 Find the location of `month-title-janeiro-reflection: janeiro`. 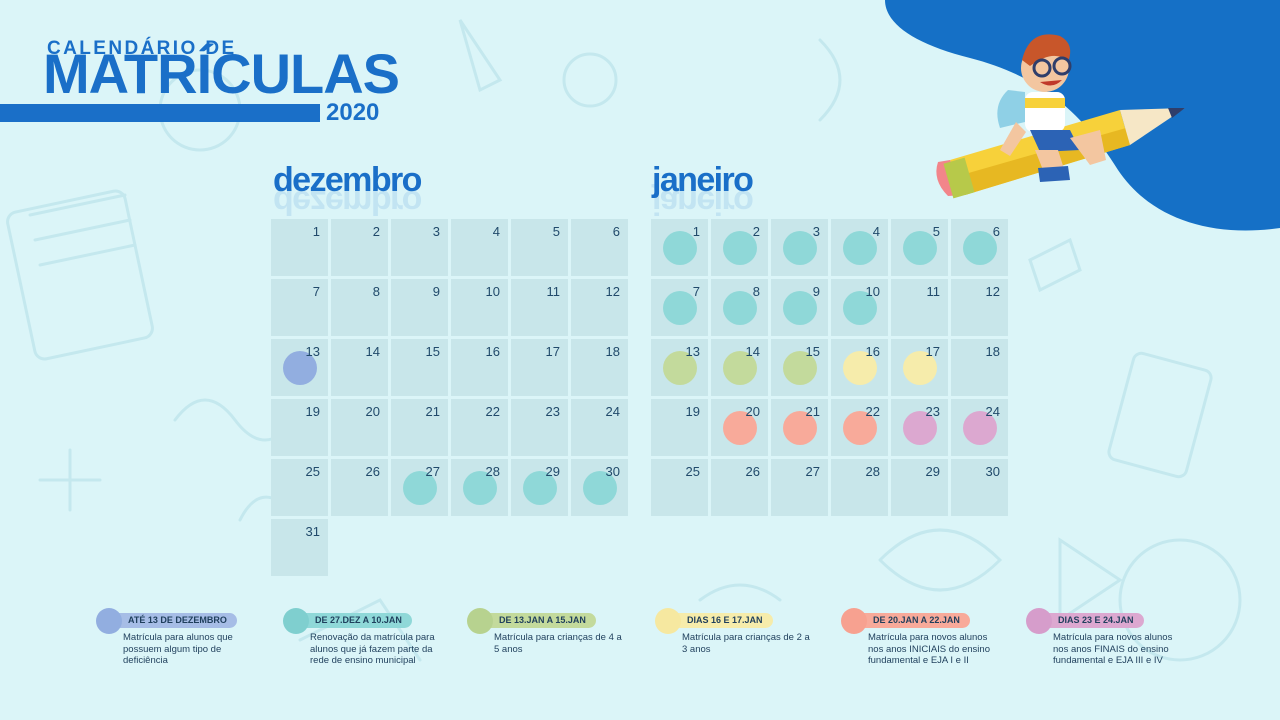

month-title-janeiro-reflection: janeiro is located at coordinates (702, 202).